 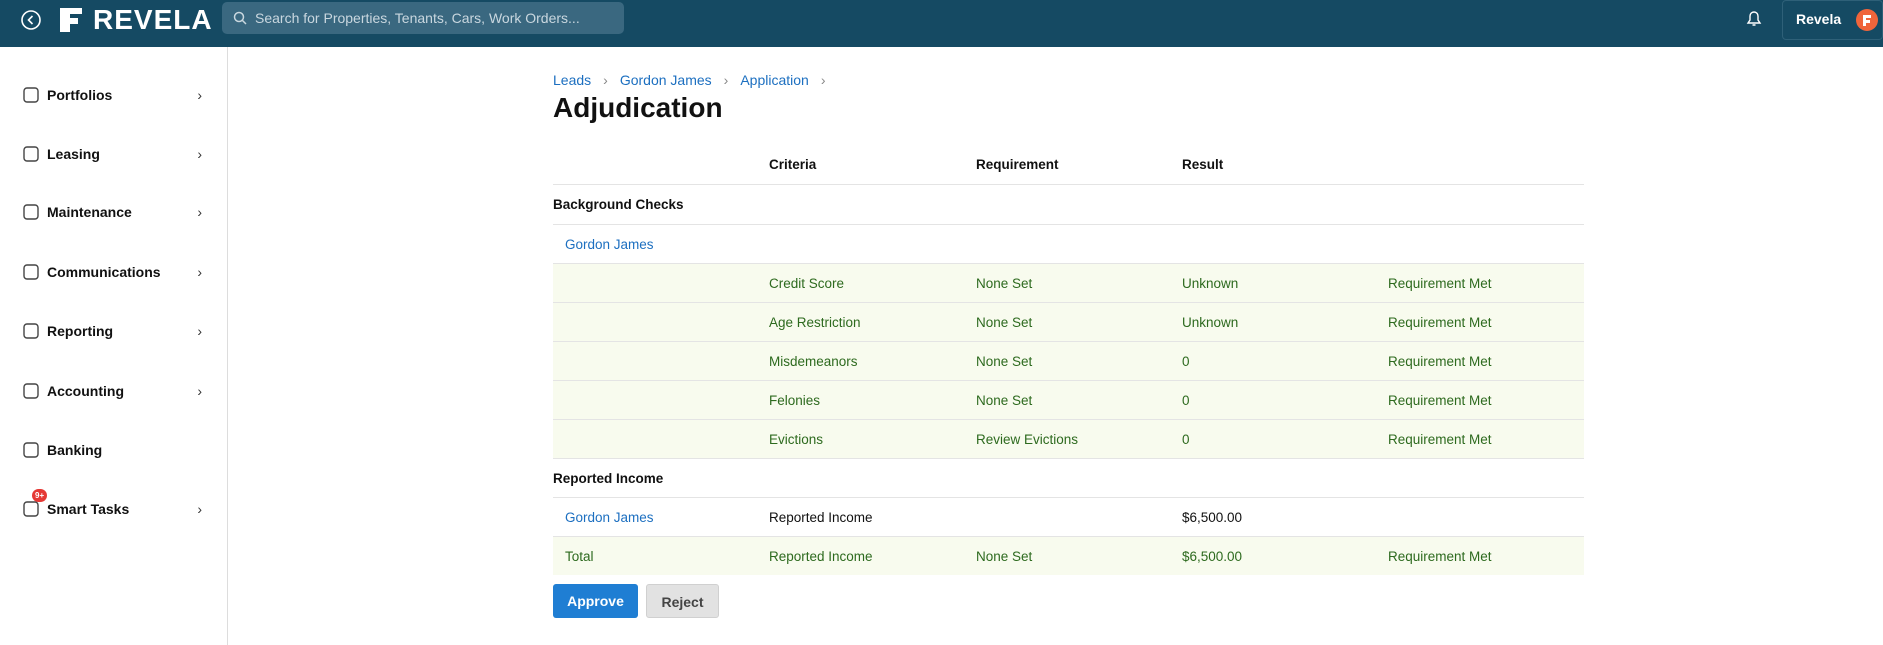 What do you see at coordinates (112, 154) in the screenshot?
I see `nav-item: Leasing ›` at bounding box center [112, 154].